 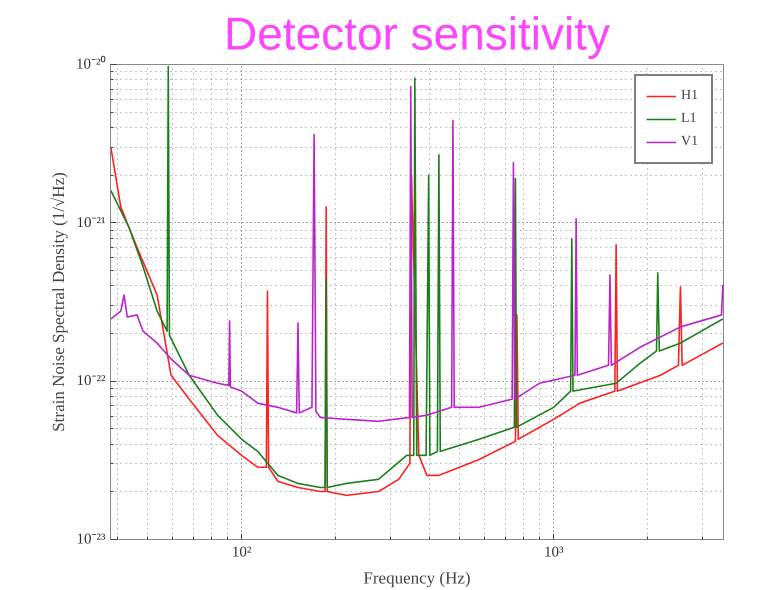 What do you see at coordinates (554, 552) in the screenshot?
I see `x-tick-label: 10³` at bounding box center [554, 552].